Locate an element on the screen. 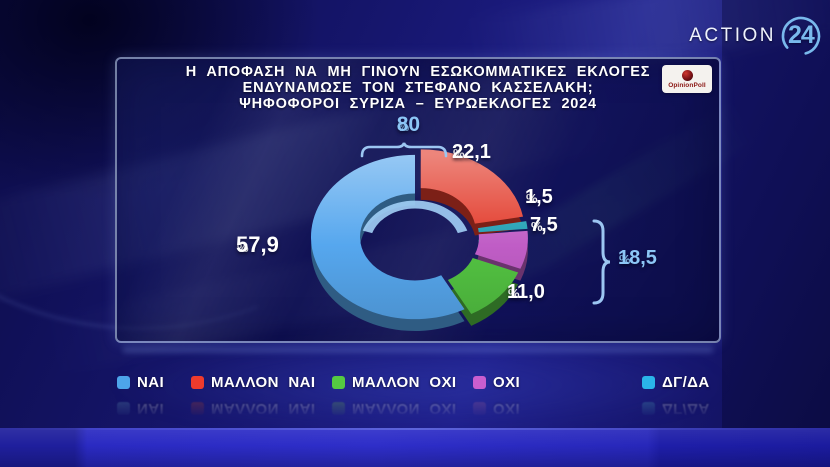 The image size is (830, 467). group-brace-80-icon is located at coordinates (404, 150).